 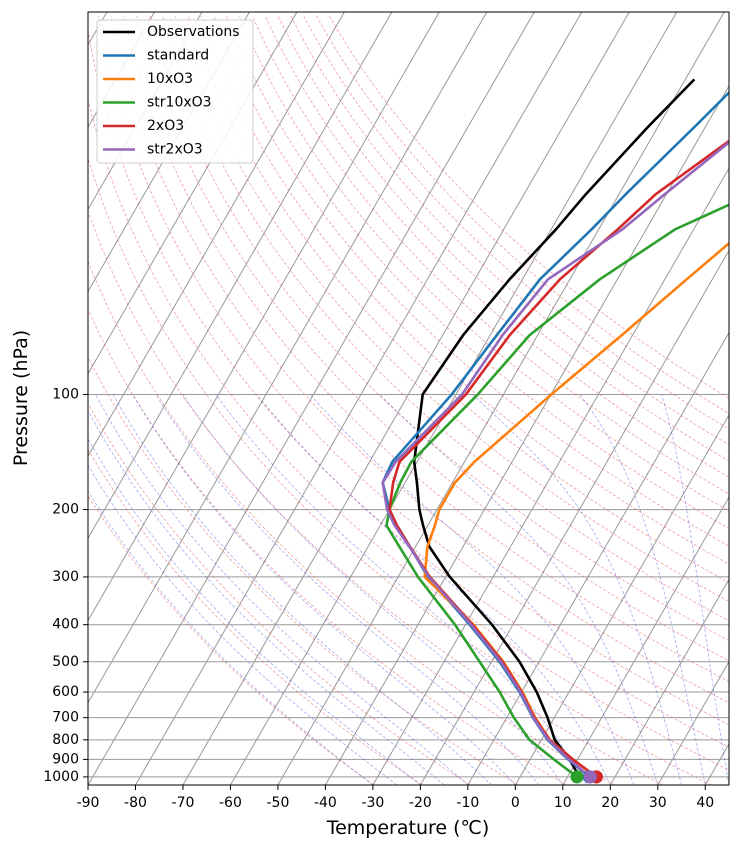 I want to click on y-tick-label: 500, so click(x=65, y=662).